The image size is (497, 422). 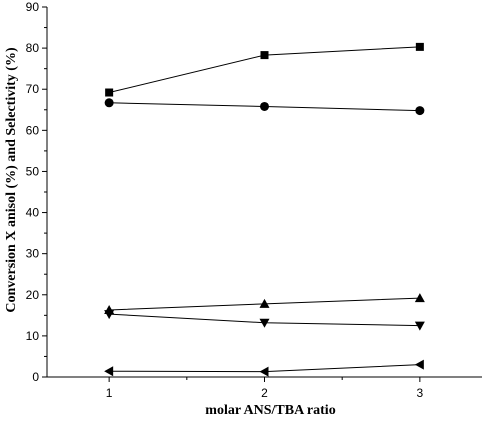 I want to click on y-ticks: 0 10 20 30 40 50 60 70 80 90, so click(x=36, y=192).